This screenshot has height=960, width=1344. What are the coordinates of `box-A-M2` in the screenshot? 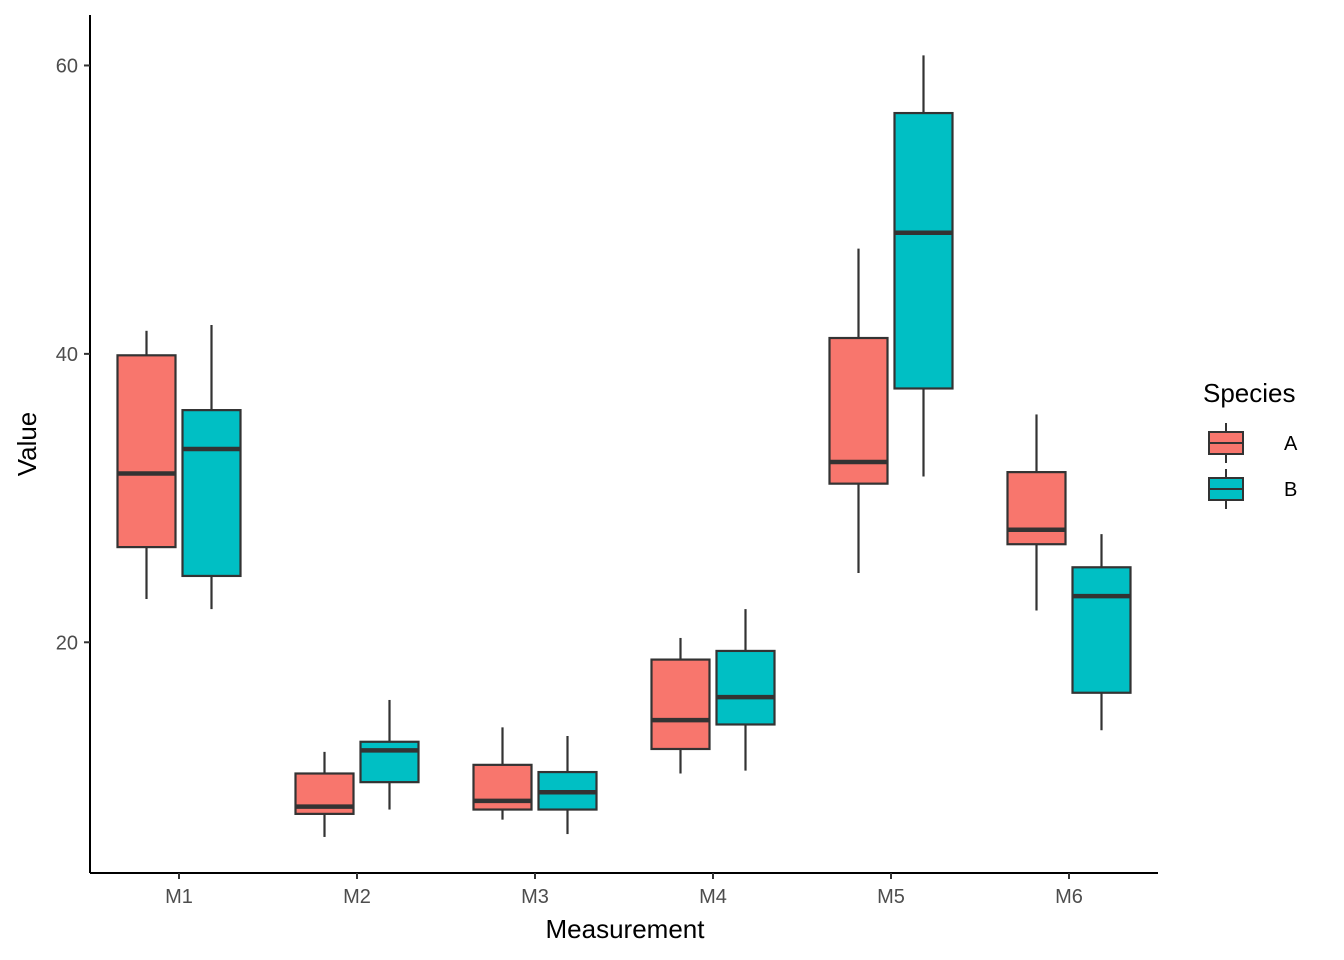 It's located at (324, 794).